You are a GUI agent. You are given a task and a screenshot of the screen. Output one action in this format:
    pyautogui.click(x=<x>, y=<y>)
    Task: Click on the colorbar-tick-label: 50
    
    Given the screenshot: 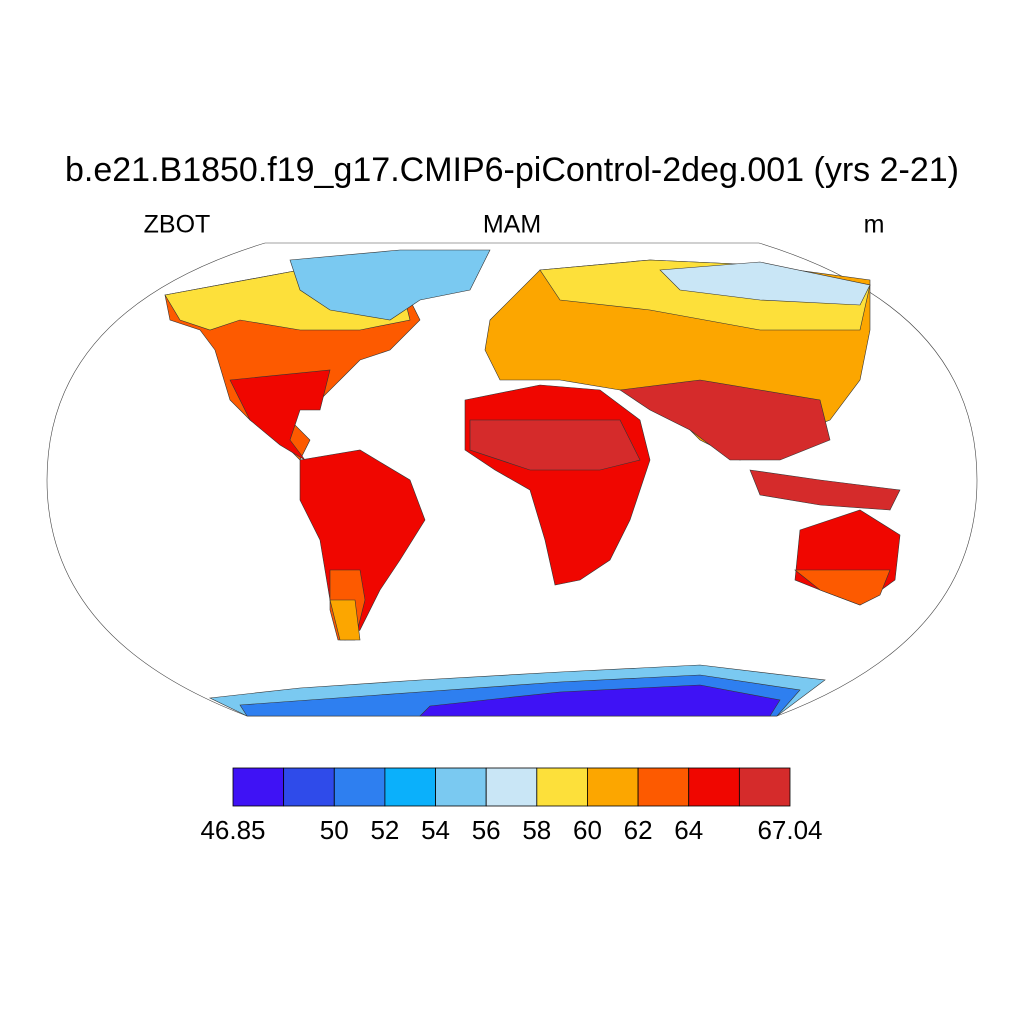 What is the action you would take?
    pyautogui.click(x=334, y=830)
    